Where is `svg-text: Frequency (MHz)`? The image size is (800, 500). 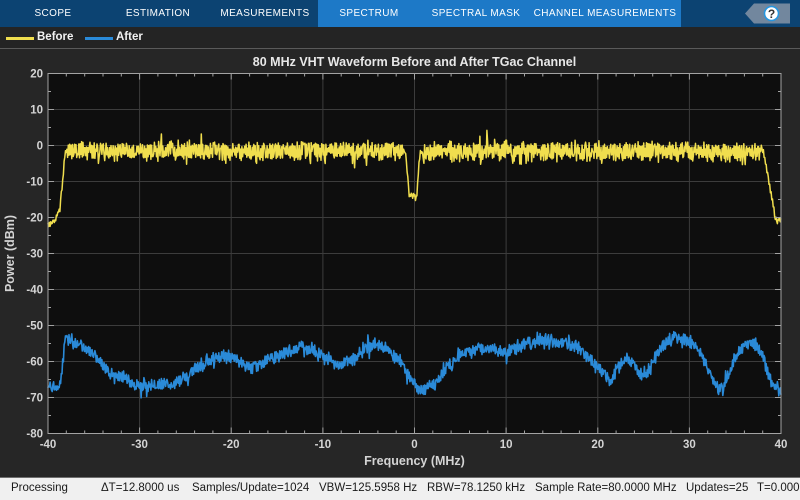
svg-text: Frequency (MHz) is located at coordinates (414, 461).